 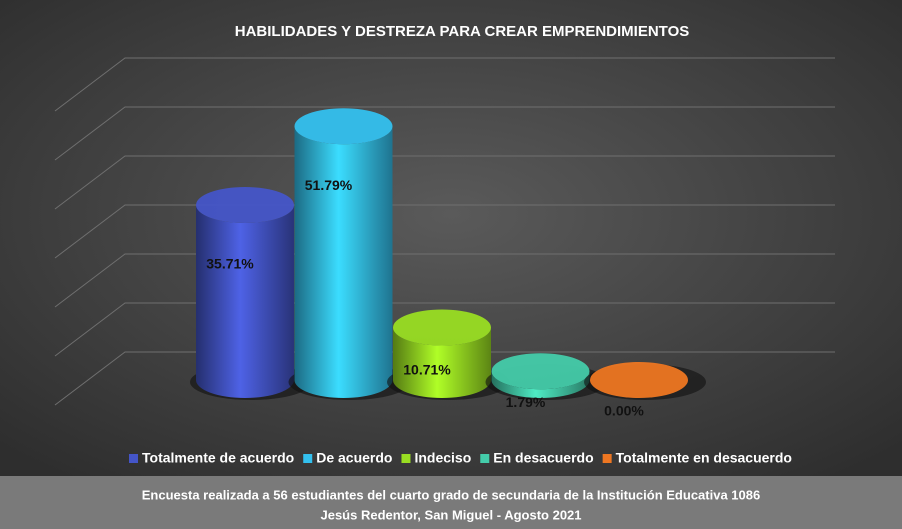 I want to click on legend-label: Totalmente de acuerdo, so click(x=218, y=458).